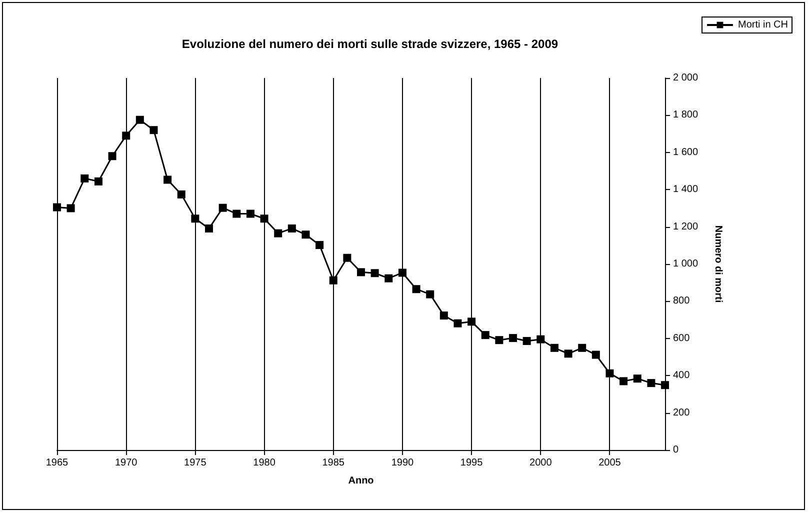 Image resolution: width=809 pixels, height=514 pixels. I want to click on x-tick-label: 1970, so click(126, 463).